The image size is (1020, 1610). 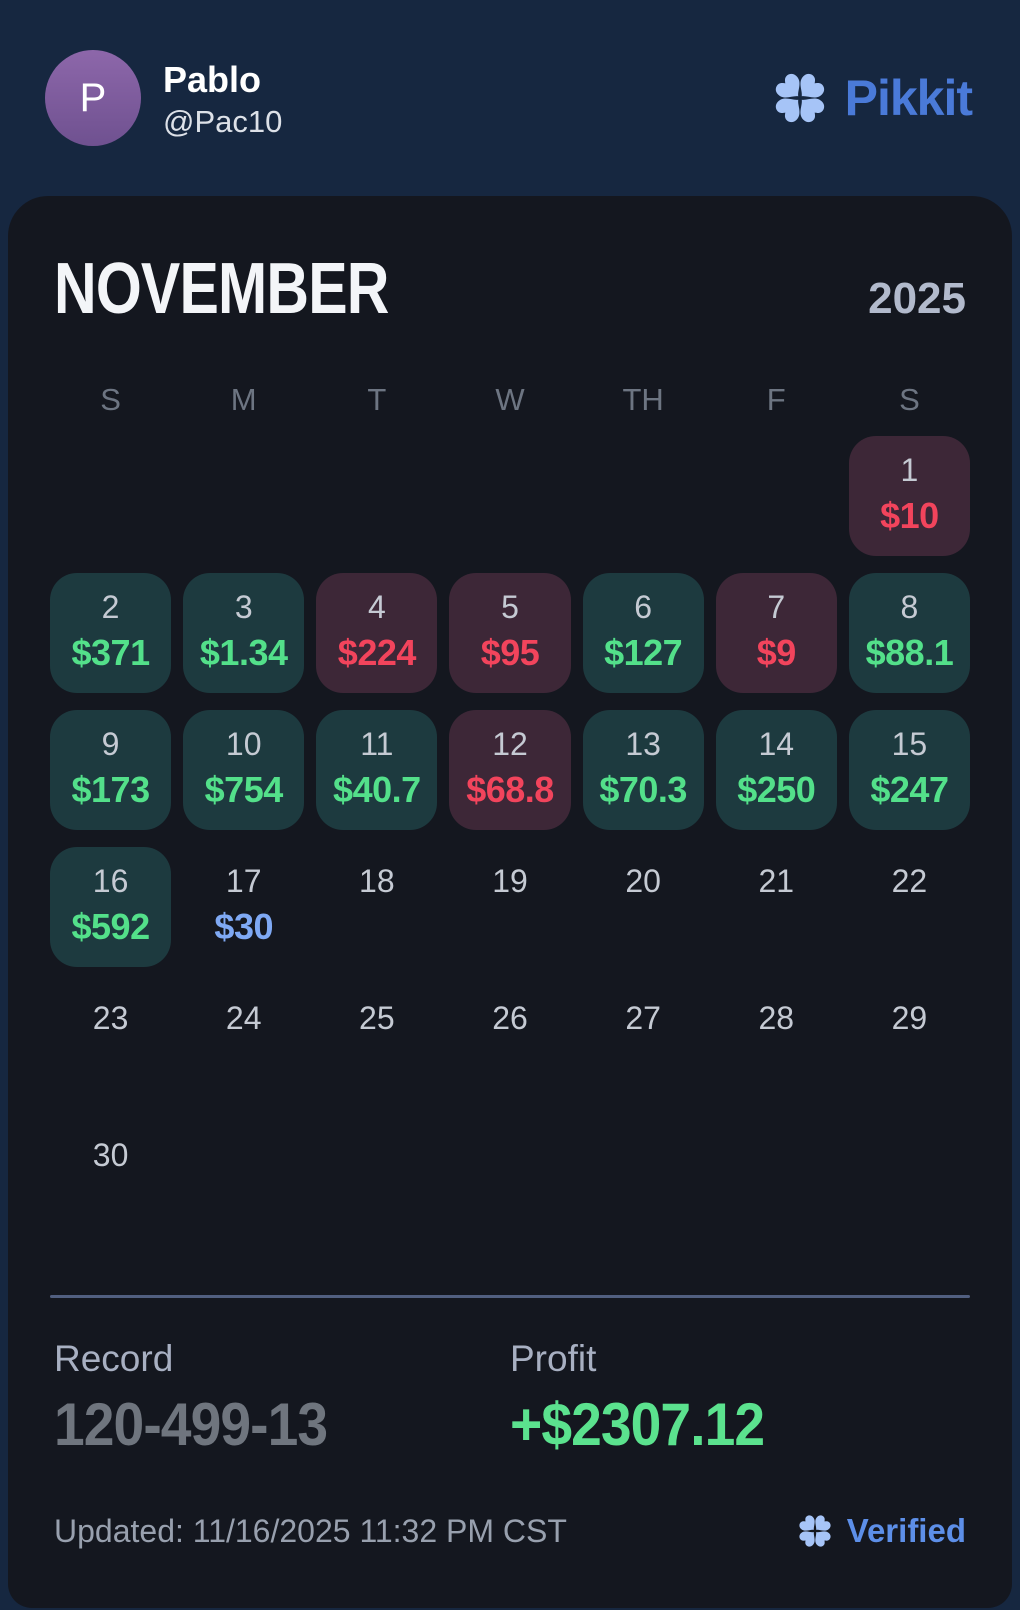 I want to click on weekday-label-wednesday: W, so click(x=510, y=399).